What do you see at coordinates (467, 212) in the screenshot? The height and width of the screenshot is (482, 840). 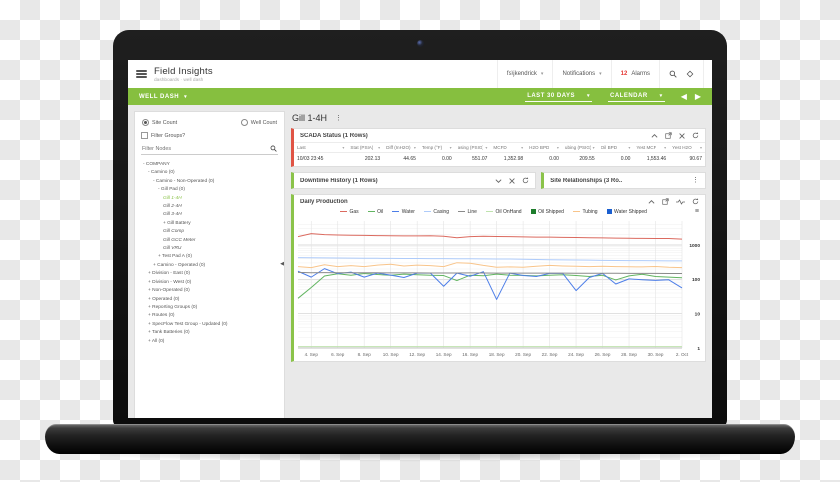 I see `legend-item: Line` at bounding box center [467, 212].